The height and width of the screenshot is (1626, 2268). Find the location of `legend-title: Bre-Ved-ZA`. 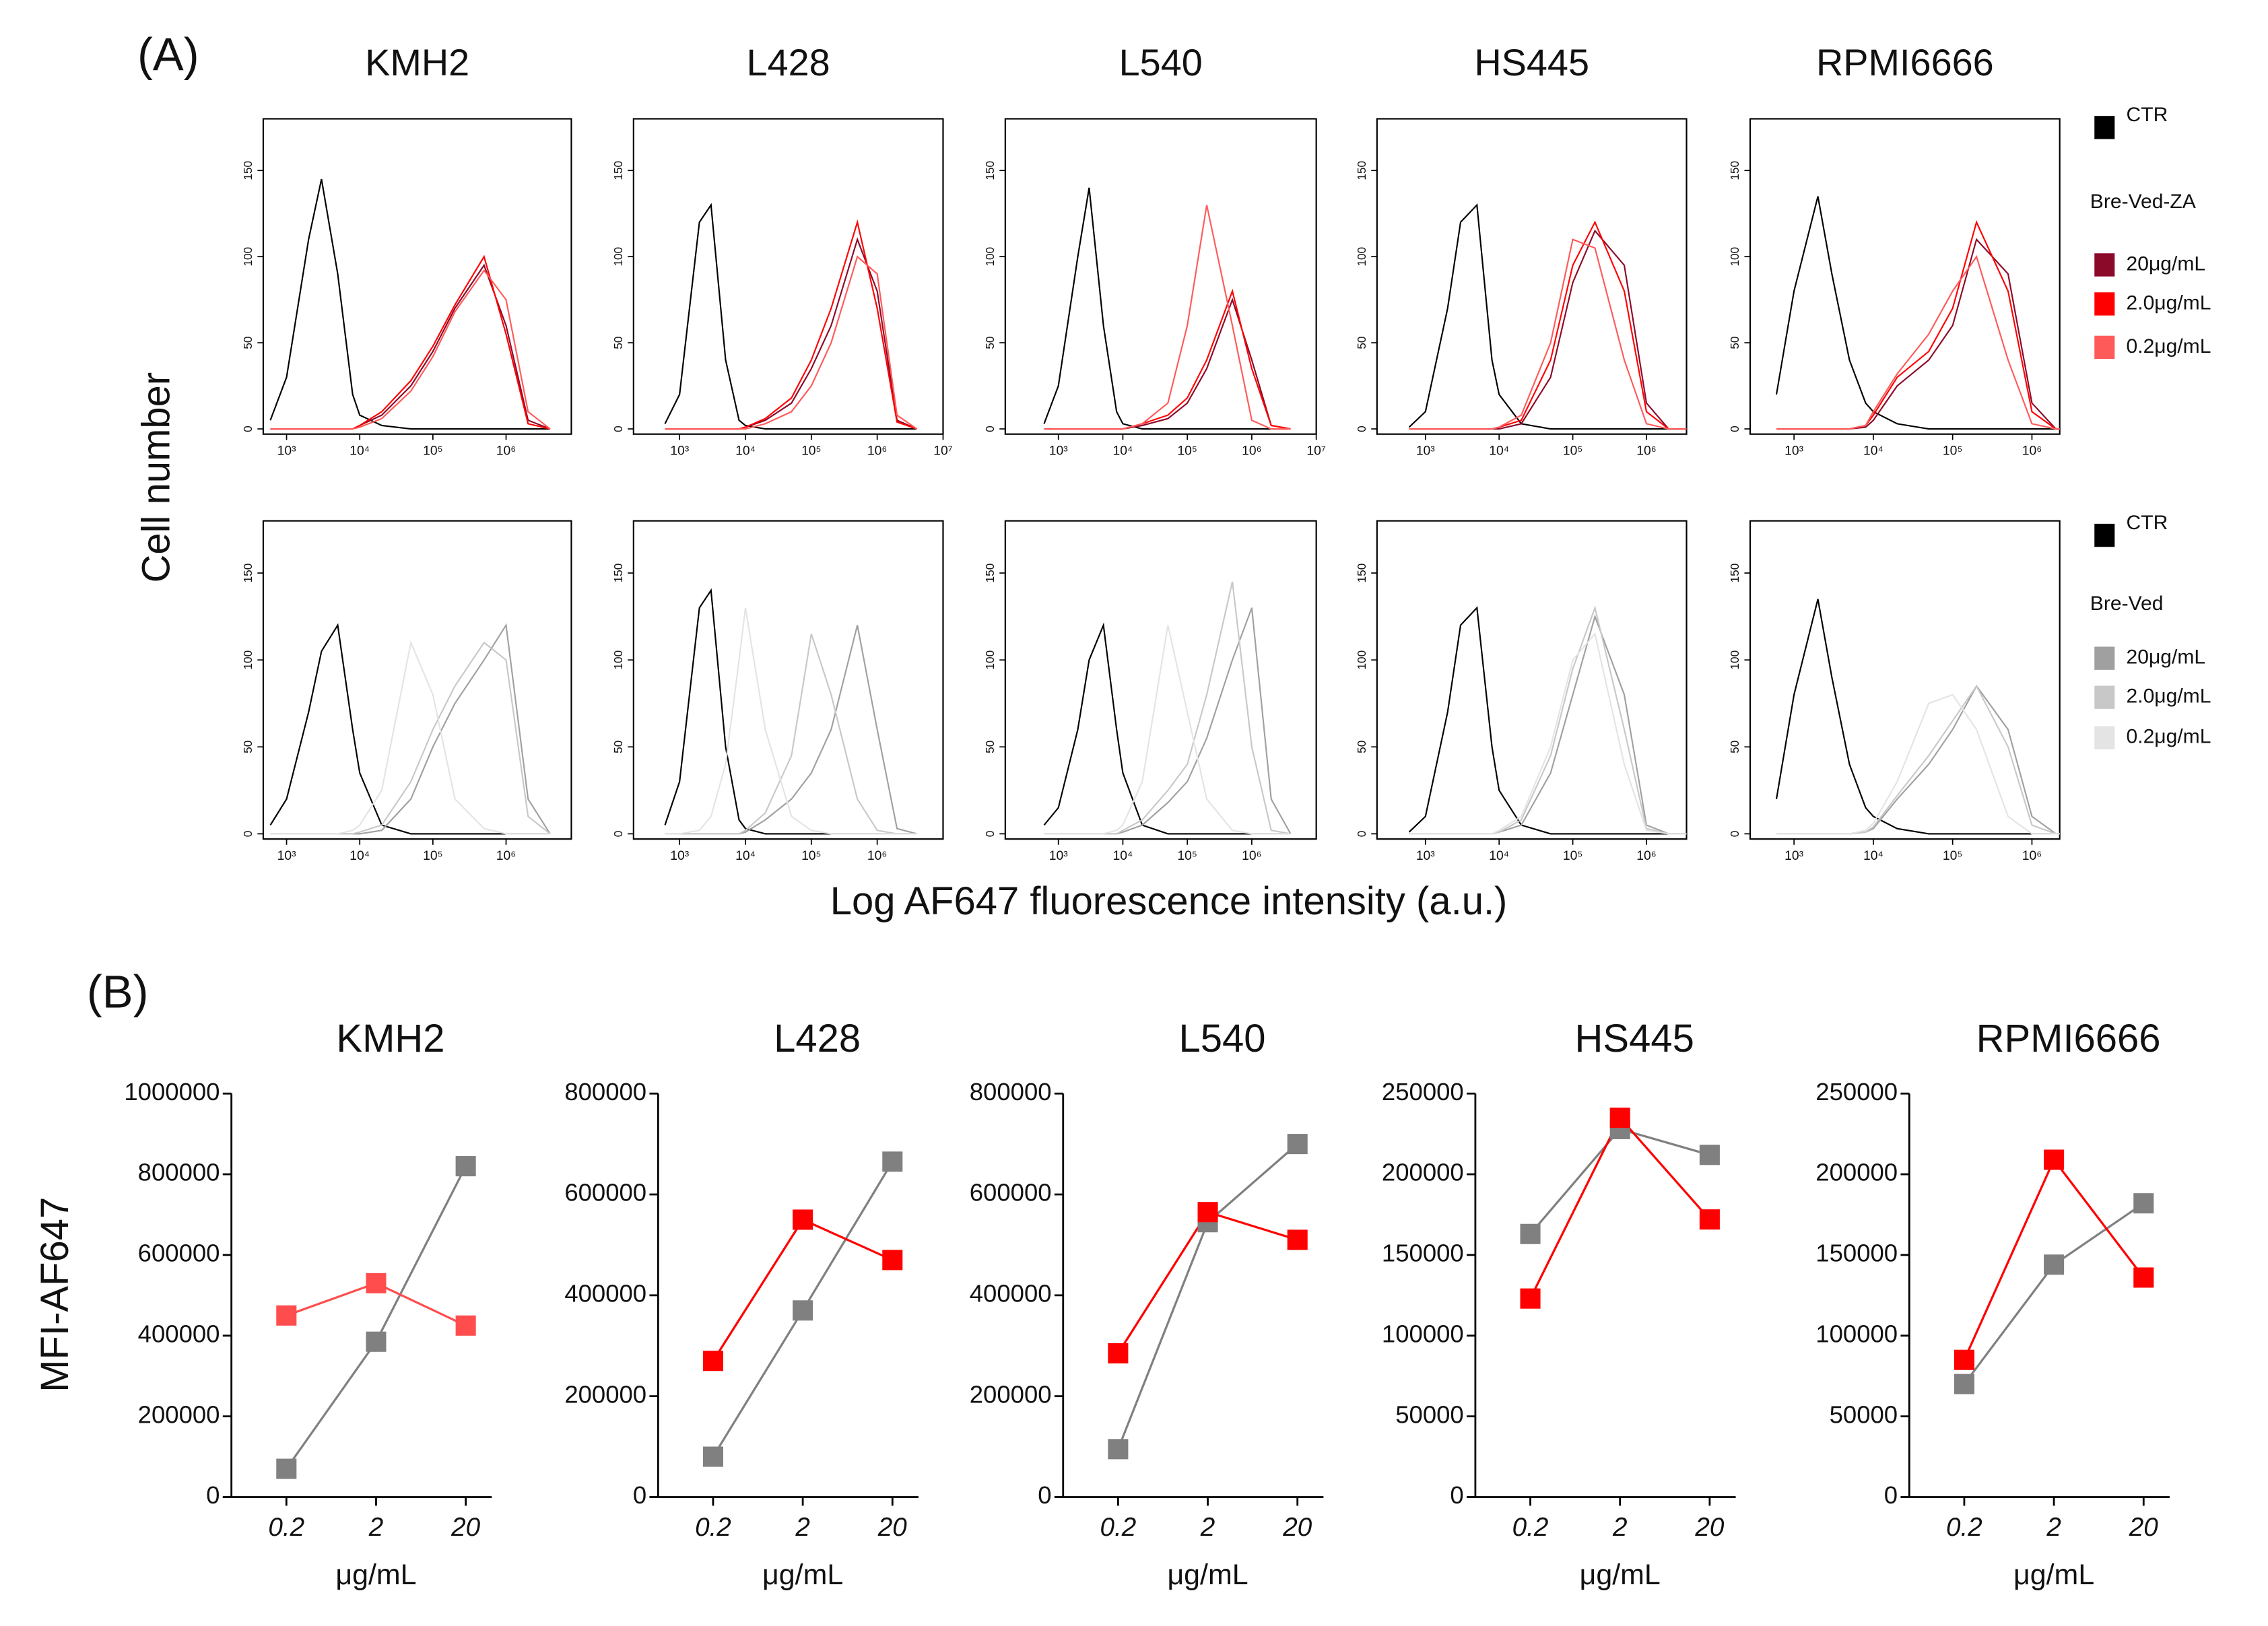

legend-title: Bre-Ved-ZA is located at coordinates (2143, 202).